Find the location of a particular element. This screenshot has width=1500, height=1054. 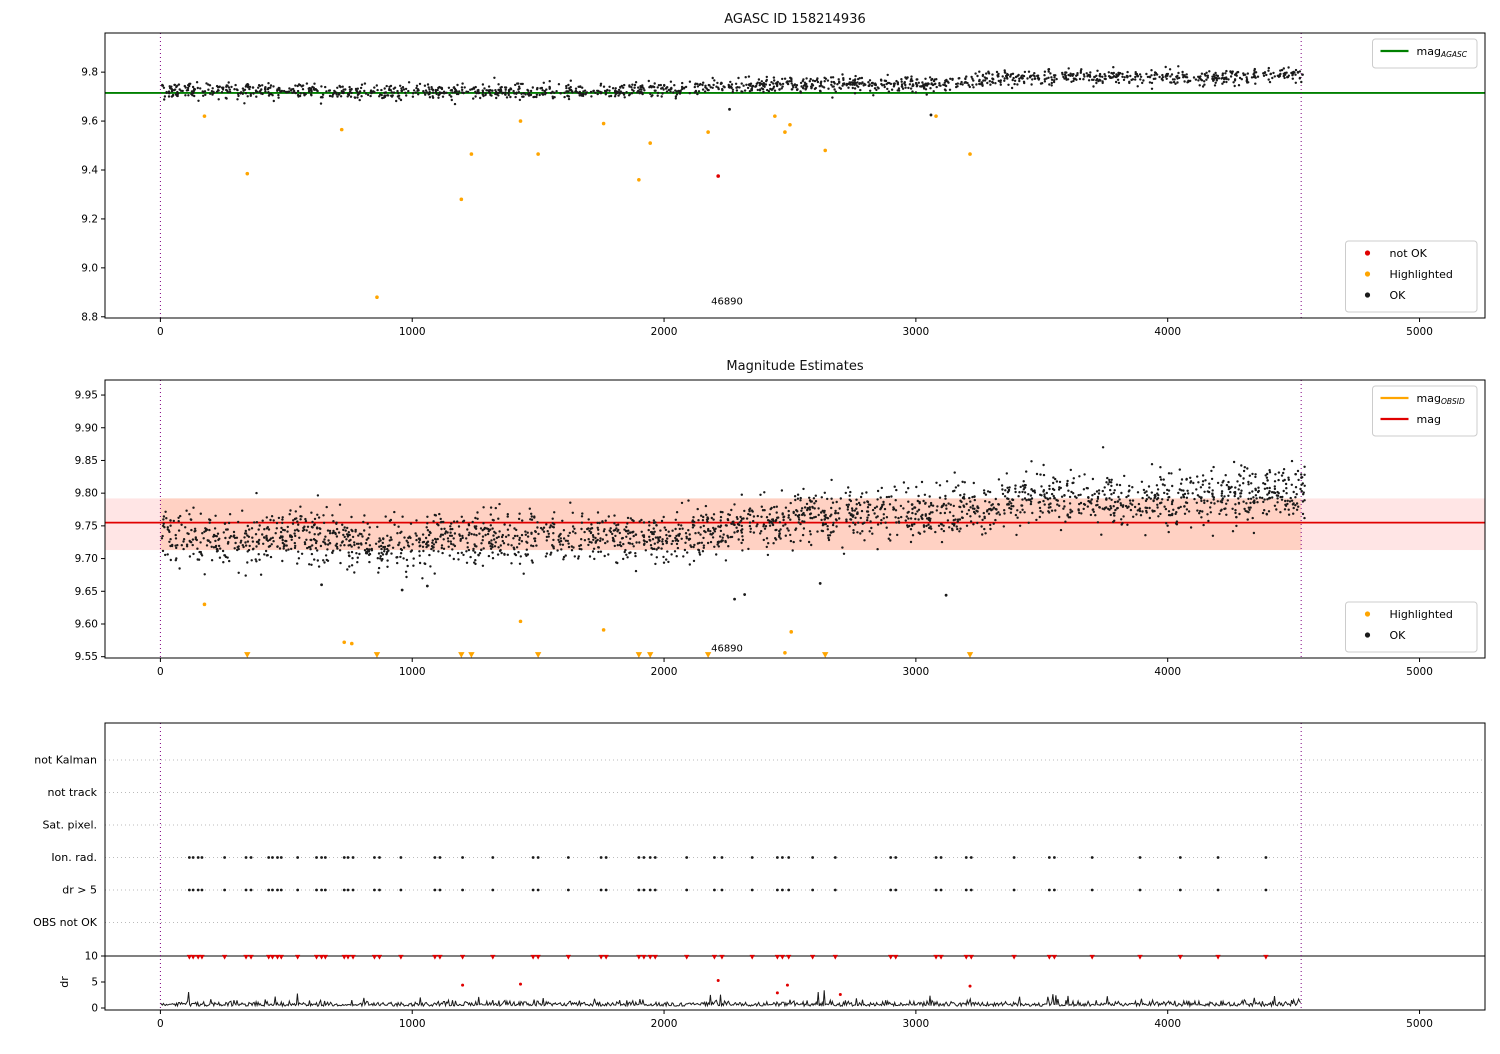

svg-text: 9.65 is located at coordinates (86, 592).